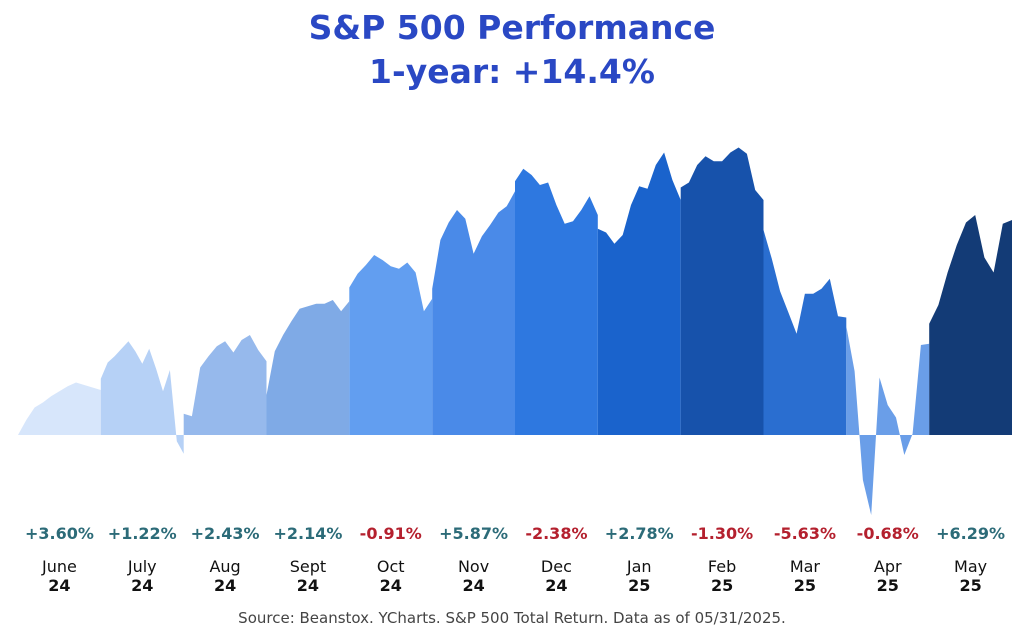  I want to click on monthly-change-label: +6.29%, so click(970, 533).